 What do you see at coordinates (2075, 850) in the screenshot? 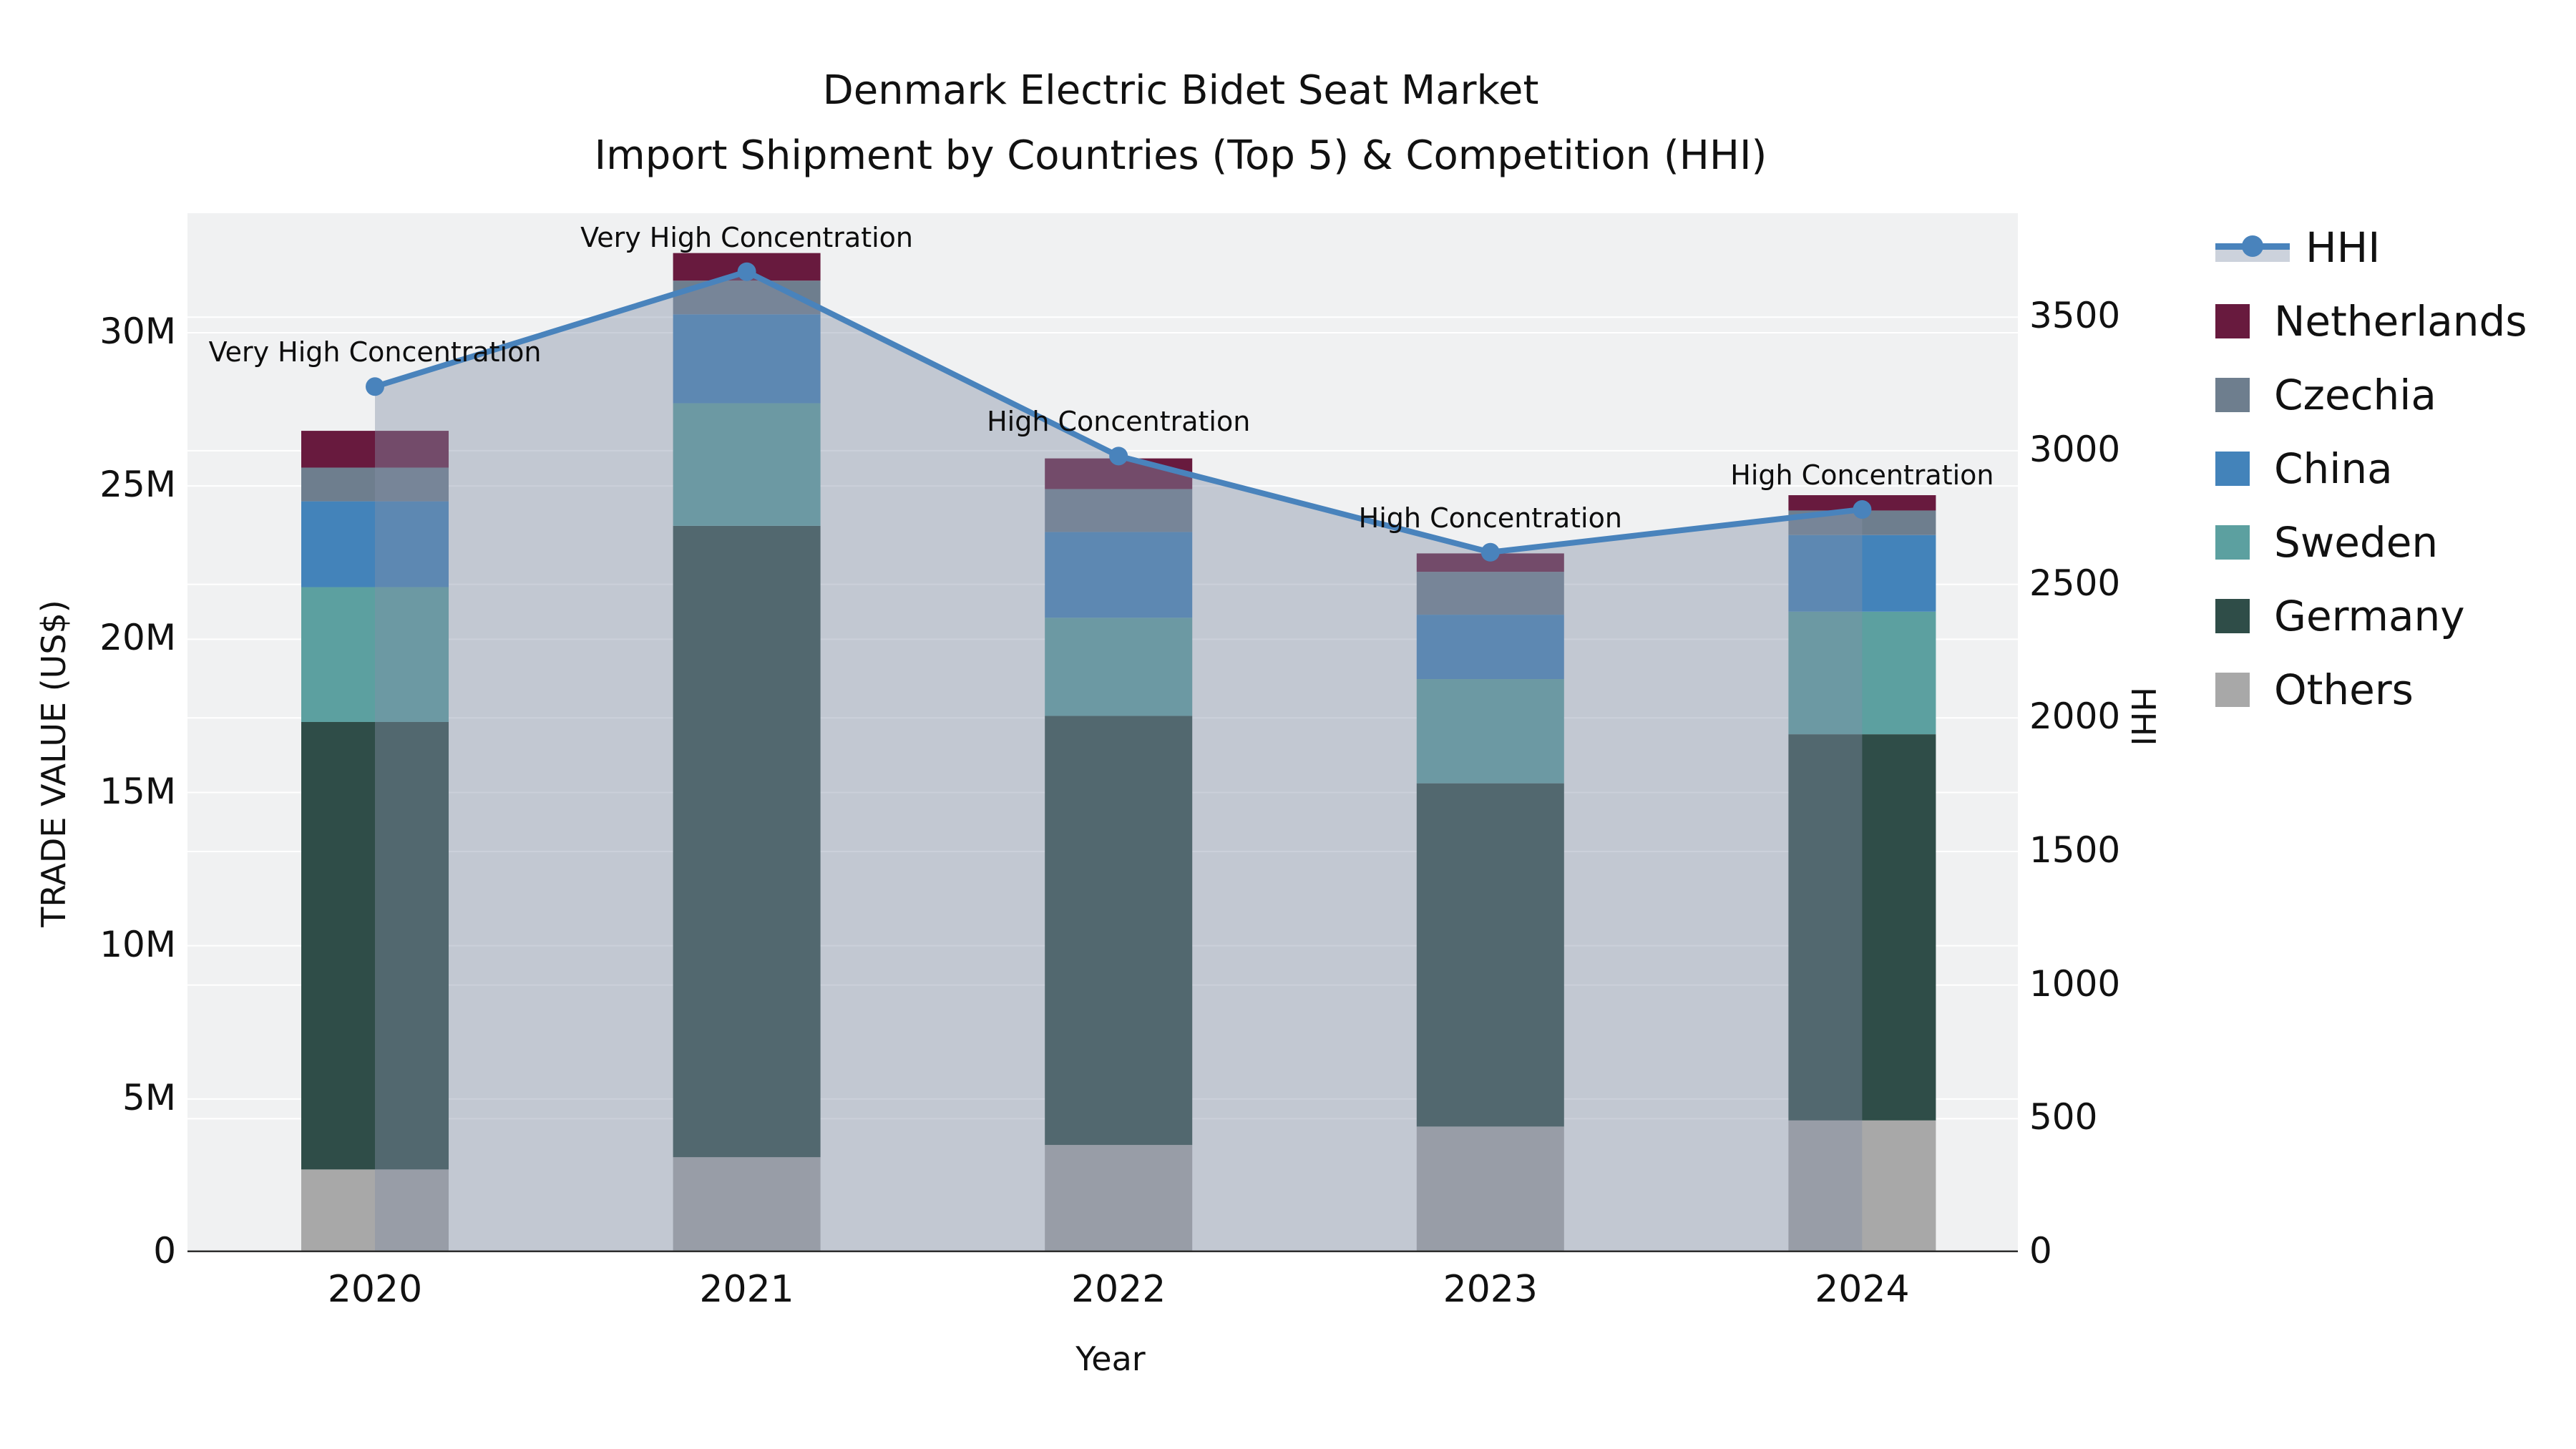
I see `y-right-tick-1500: 1500` at bounding box center [2075, 850].